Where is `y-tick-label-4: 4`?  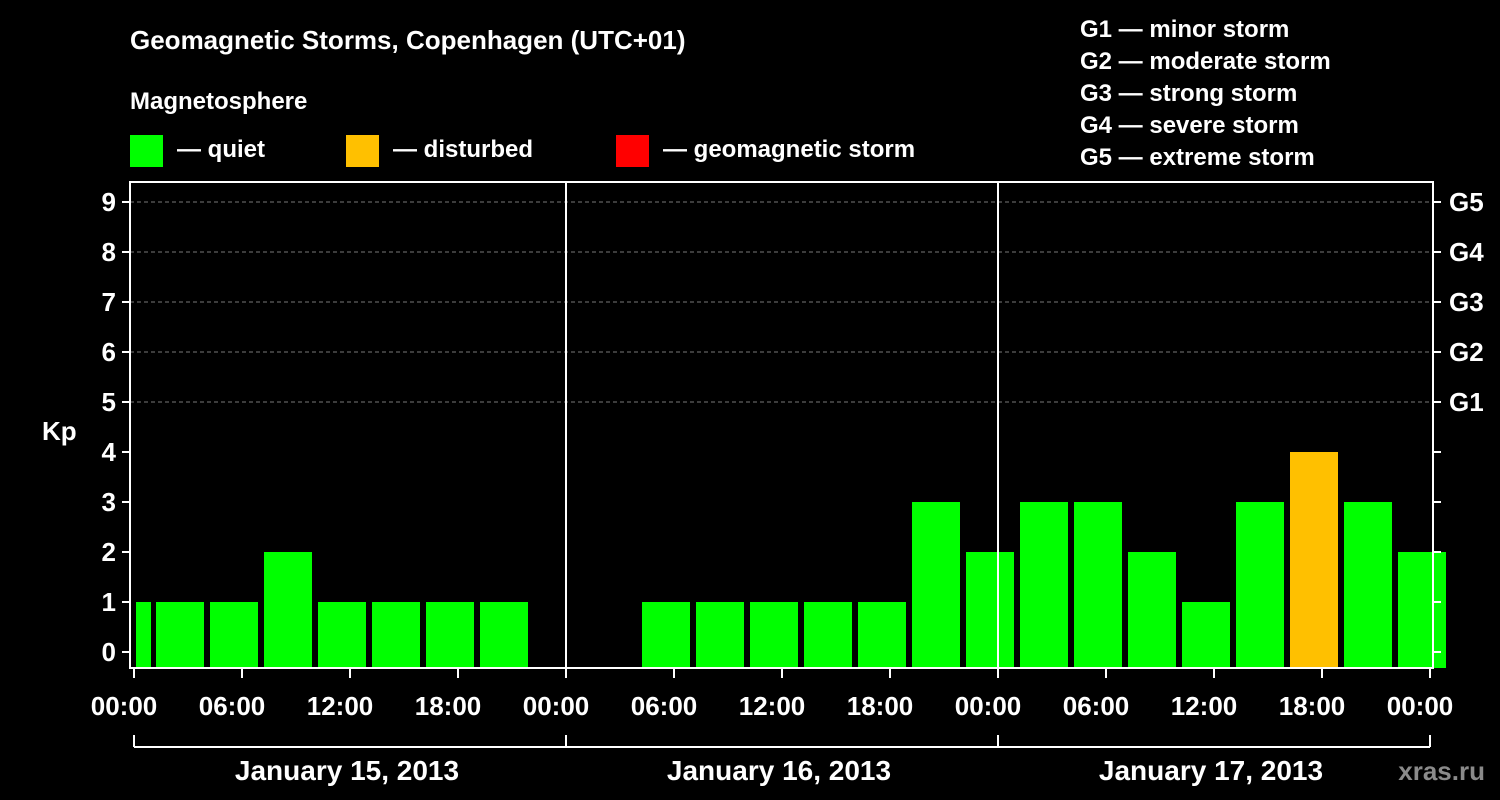 y-tick-label-4: 4 is located at coordinates (109, 452).